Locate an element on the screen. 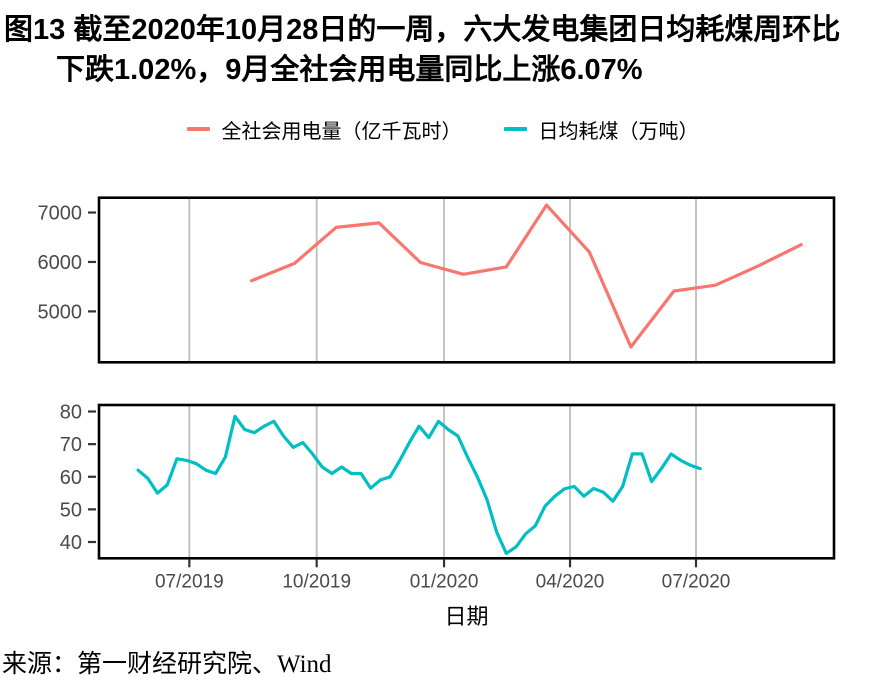 The height and width of the screenshot is (688, 885). x-tick-label: 04/2020 is located at coordinates (570, 581).